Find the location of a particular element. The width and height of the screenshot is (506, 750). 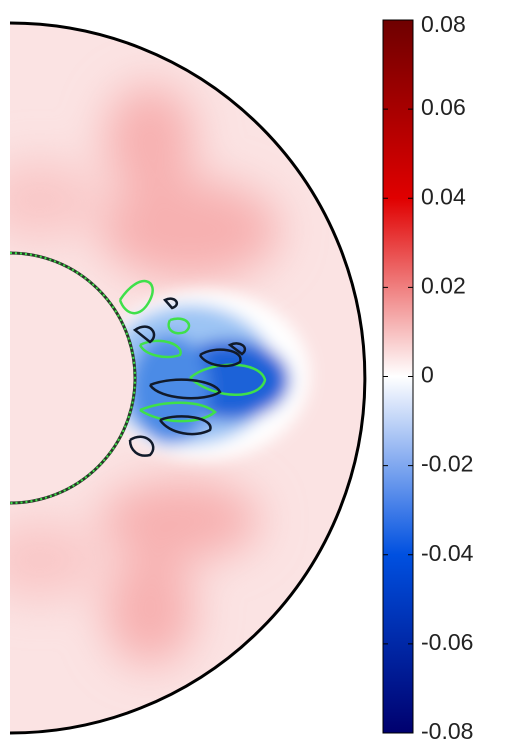

tick-label: -0.02 is located at coordinates (447, 464).